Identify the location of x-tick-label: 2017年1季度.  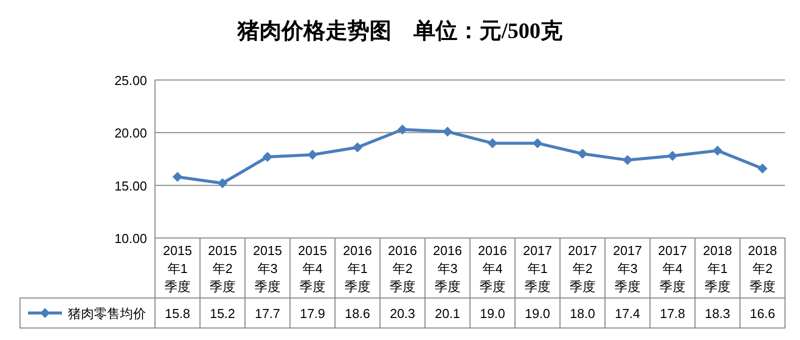
(537, 268).